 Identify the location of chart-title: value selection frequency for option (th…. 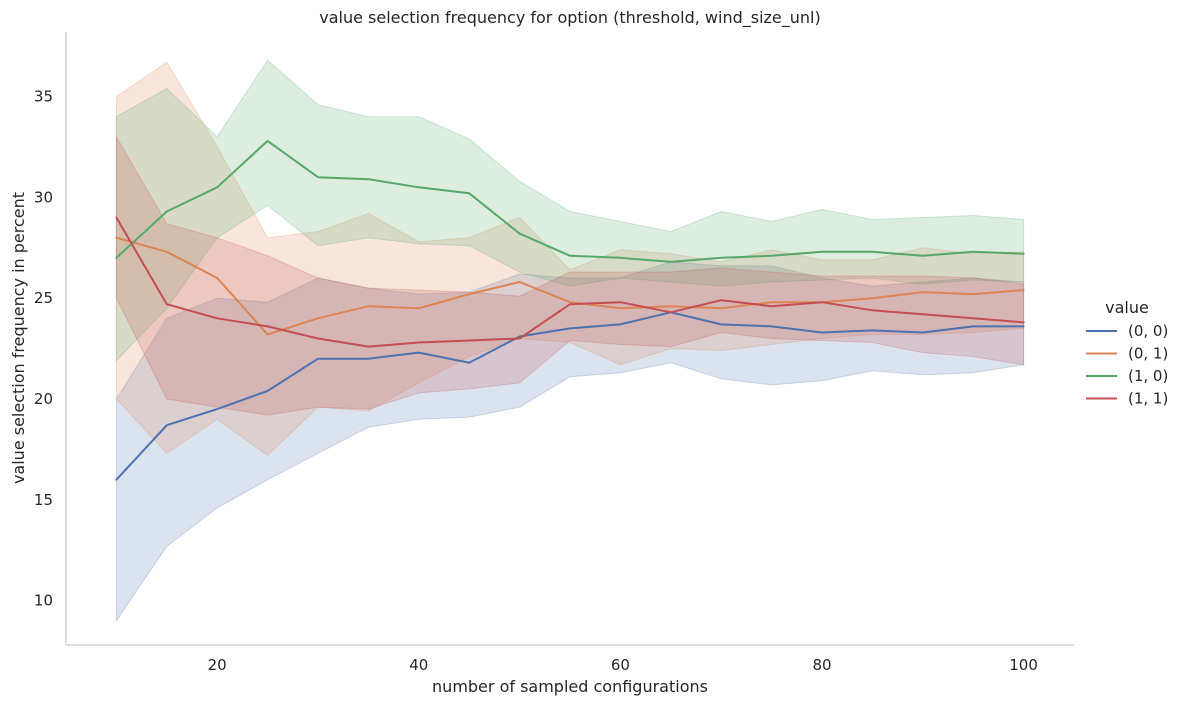
(569, 18).